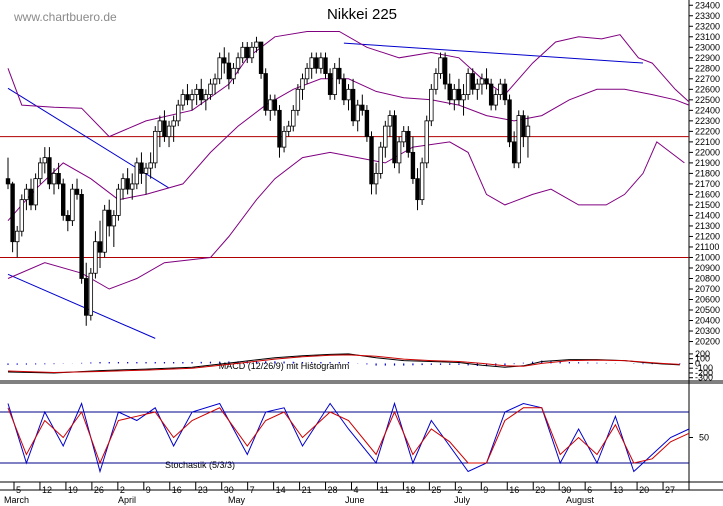 The width and height of the screenshot is (723, 506). Describe the element at coordinates (670, 490) in the screenshot. I see `x-tick-label: 27` at that location.